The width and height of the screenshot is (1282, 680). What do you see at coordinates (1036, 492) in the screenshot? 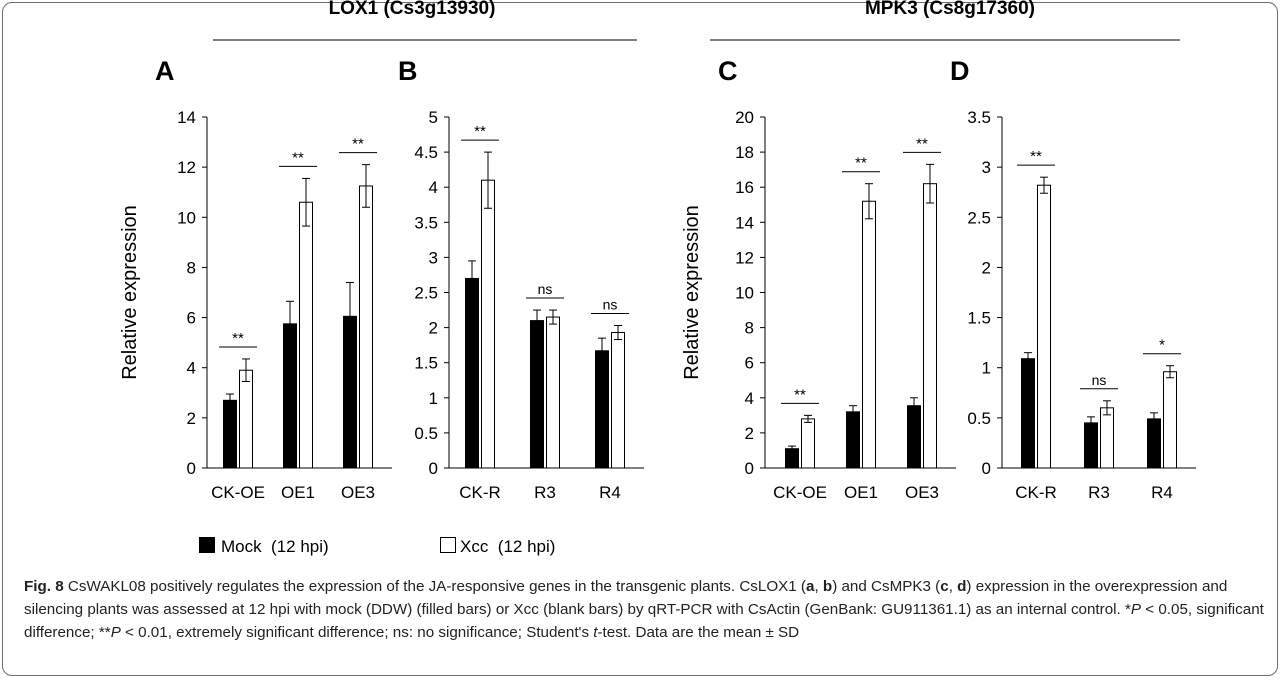
I see `x-tick-label: CK-R` at bounding box center [1036, 492].